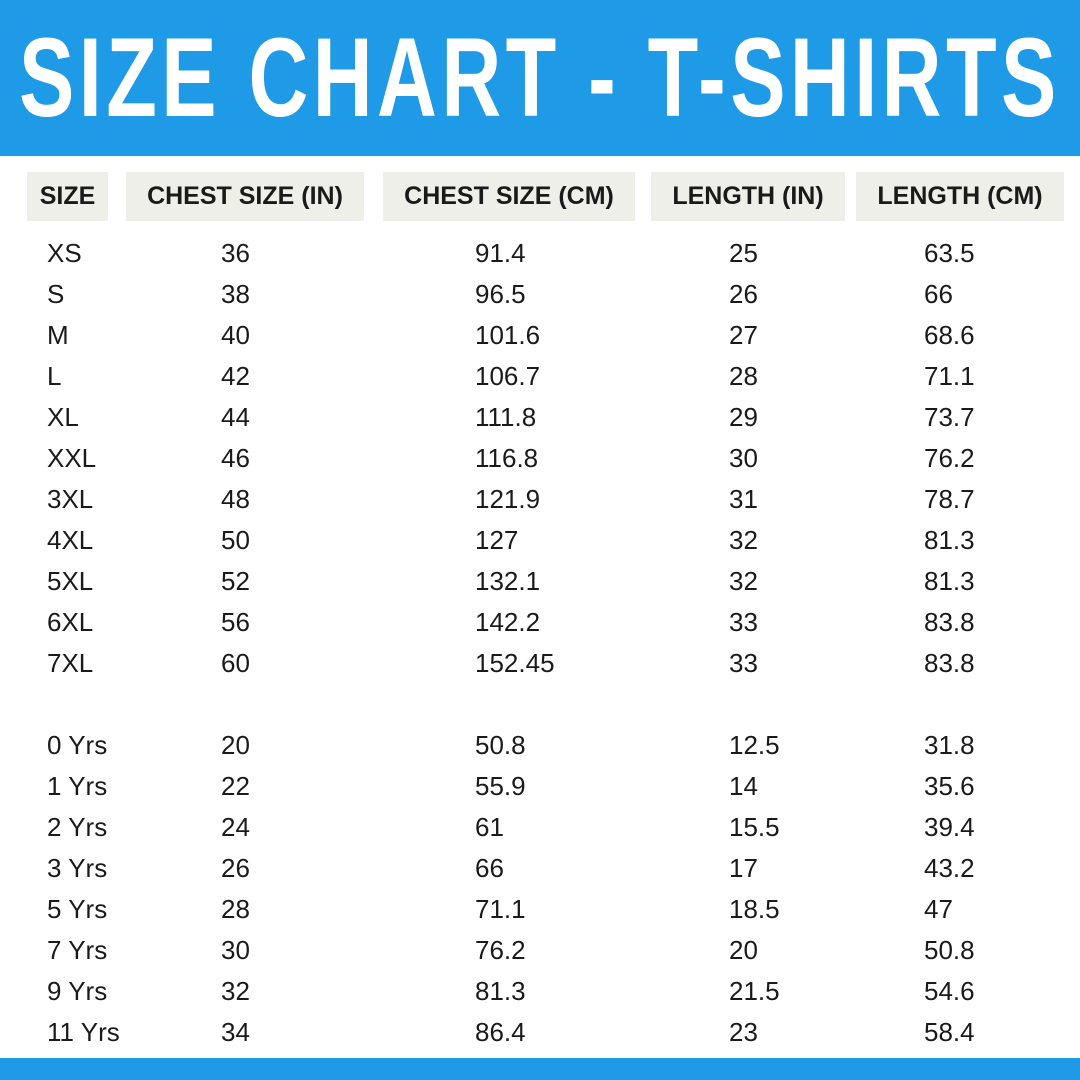 The width and height of the screenshot is (1080, 1080). Describe the element at coordinates (748, 196) in the screenshot. I see `column-header-length-in: LENGTH (IN)` at that location.